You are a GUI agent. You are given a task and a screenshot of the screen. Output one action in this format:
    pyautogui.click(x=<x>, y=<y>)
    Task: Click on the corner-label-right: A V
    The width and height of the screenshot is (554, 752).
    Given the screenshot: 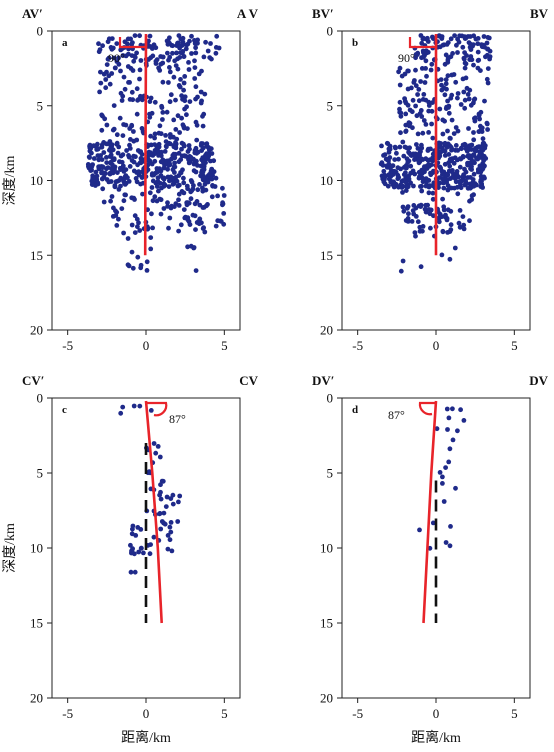 What is the action you would take?
    pyautogui.click(x=248, y=13)
    